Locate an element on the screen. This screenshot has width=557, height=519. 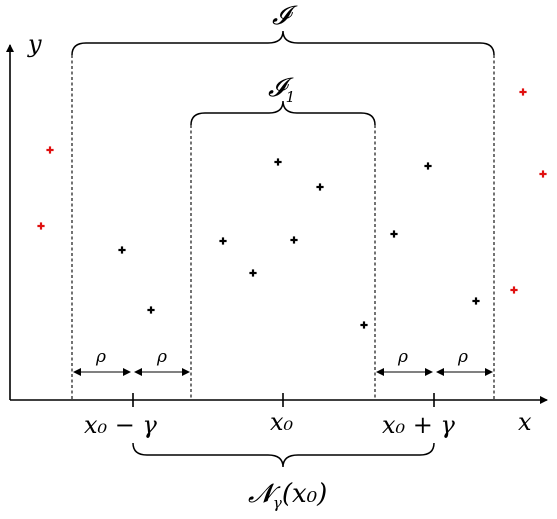
rho-label-1: ρ is located at coordinates (100, 357).